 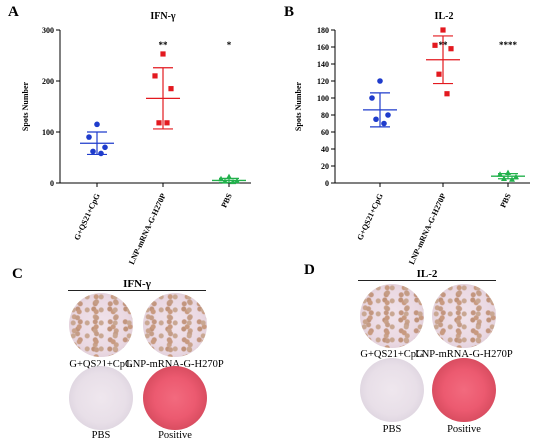 I want to click on y-tick-label: 40, so click(x=325, y=149).